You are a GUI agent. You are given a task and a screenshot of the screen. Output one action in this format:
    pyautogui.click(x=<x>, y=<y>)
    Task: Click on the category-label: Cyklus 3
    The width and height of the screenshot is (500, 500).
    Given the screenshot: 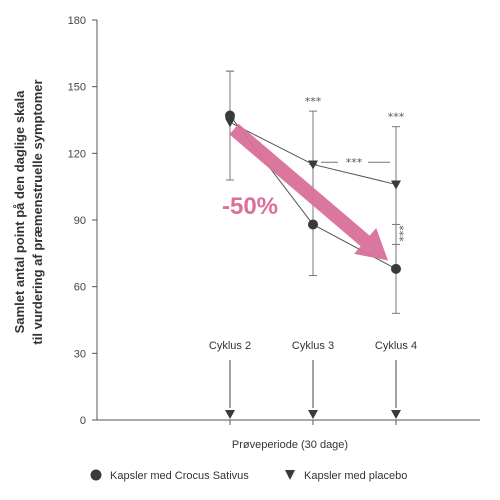 What is the action you would take?
    pyautogui.click(x=313, y=346)
    